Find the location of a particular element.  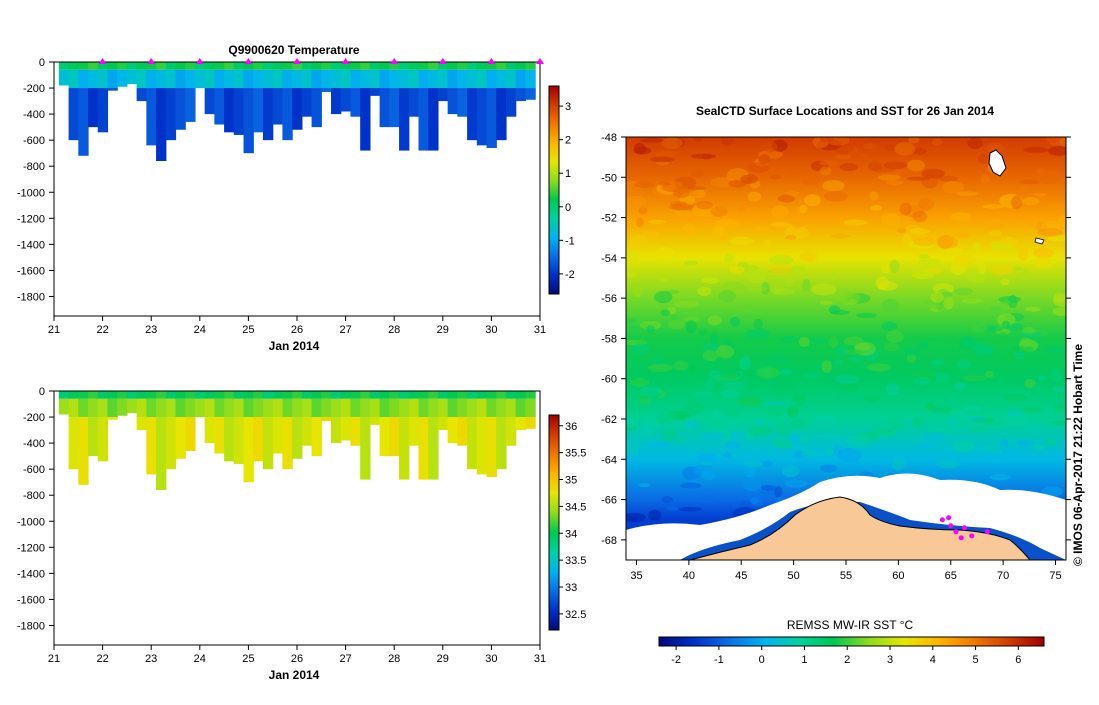

salinity-x-axis: 21 22 23 24 25 26 27 28 29 30 31 is located at coordinates (297, 655).